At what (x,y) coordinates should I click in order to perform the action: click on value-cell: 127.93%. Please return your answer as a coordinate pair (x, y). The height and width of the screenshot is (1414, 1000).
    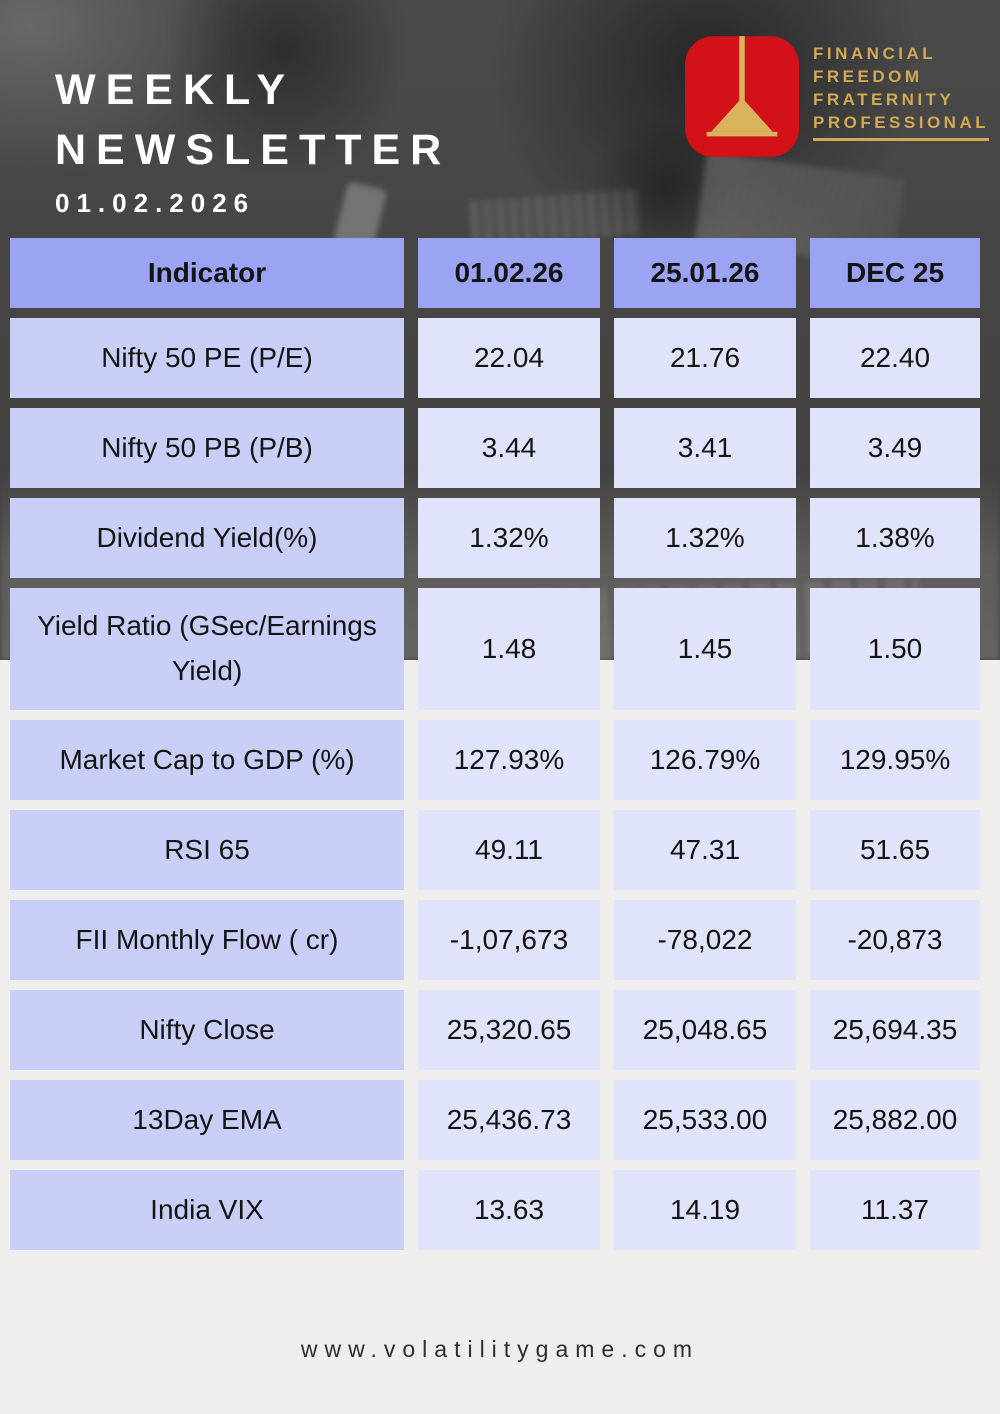
    Looking at the image, I should click on (509, 760).